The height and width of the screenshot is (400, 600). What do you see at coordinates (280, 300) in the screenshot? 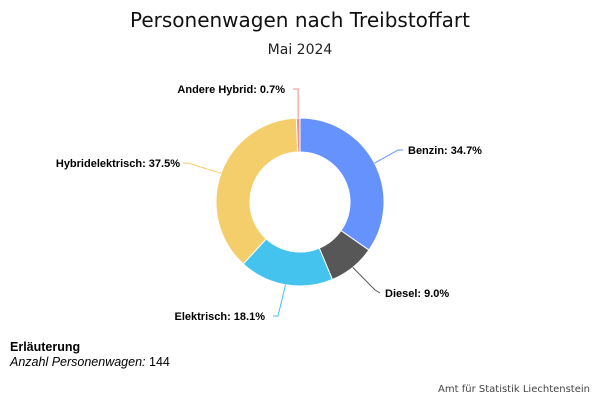
I see `connector-elektrisch` at bounding box center [280, 300].